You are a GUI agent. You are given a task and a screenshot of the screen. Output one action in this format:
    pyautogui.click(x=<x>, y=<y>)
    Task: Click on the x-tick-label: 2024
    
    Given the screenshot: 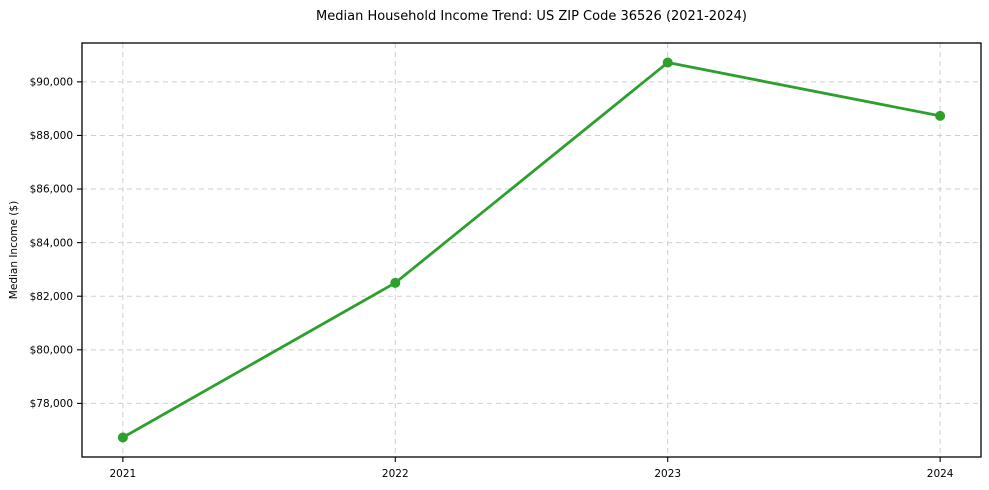 What is the action you would take?
    pyautogui.click(x=940, y=474)
    